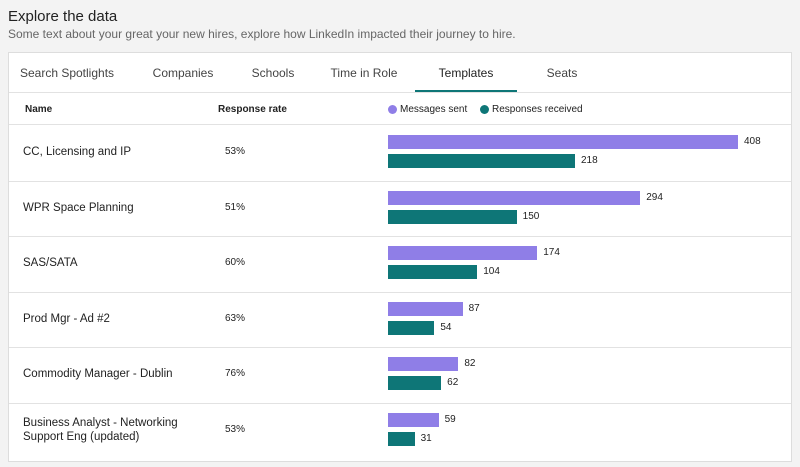  Describe the element at coordinates (77, 152) in the screenshot. I see `row-name: CC, Licensing and IP` at that location.